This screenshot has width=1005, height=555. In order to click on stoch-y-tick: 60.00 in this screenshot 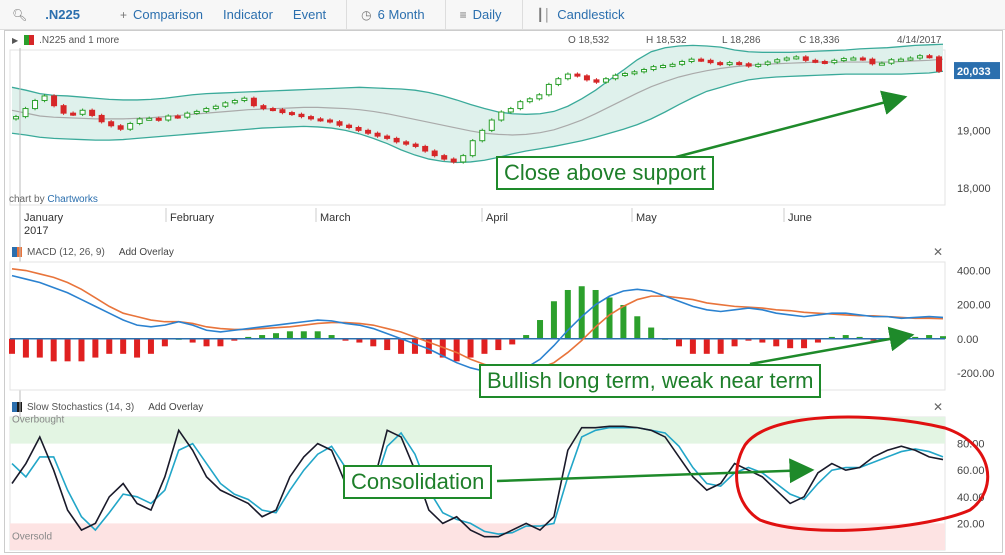, I will do `click(971, 471)`.